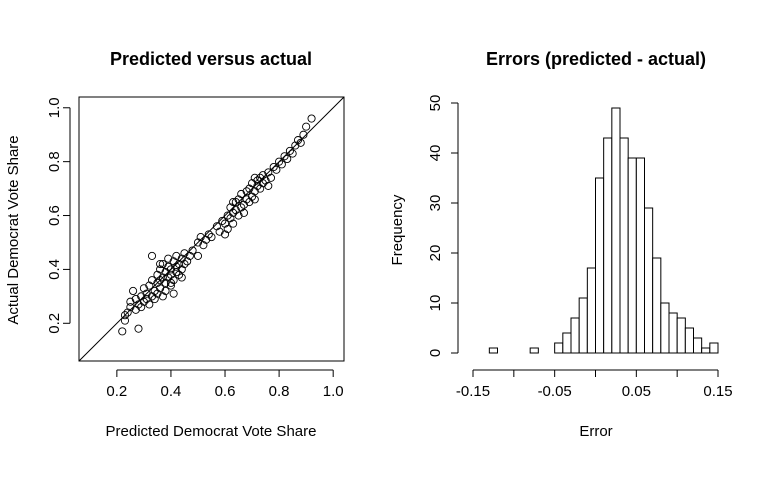  What do you see at coordinates (211, 431) in the screenshot?
I see `scatter-xlabel: Predicted Democrat Vote Share` at bounding box center [211, 431].